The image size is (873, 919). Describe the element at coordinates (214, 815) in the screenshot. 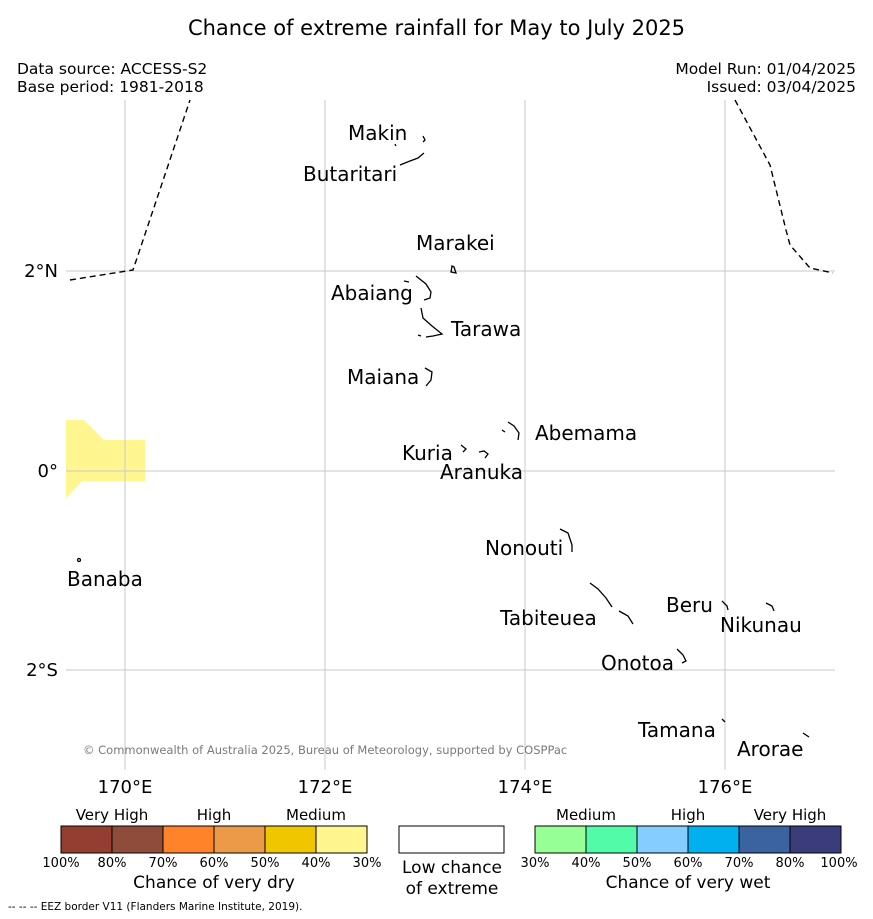

I see `dry-high-label: High` at that location.